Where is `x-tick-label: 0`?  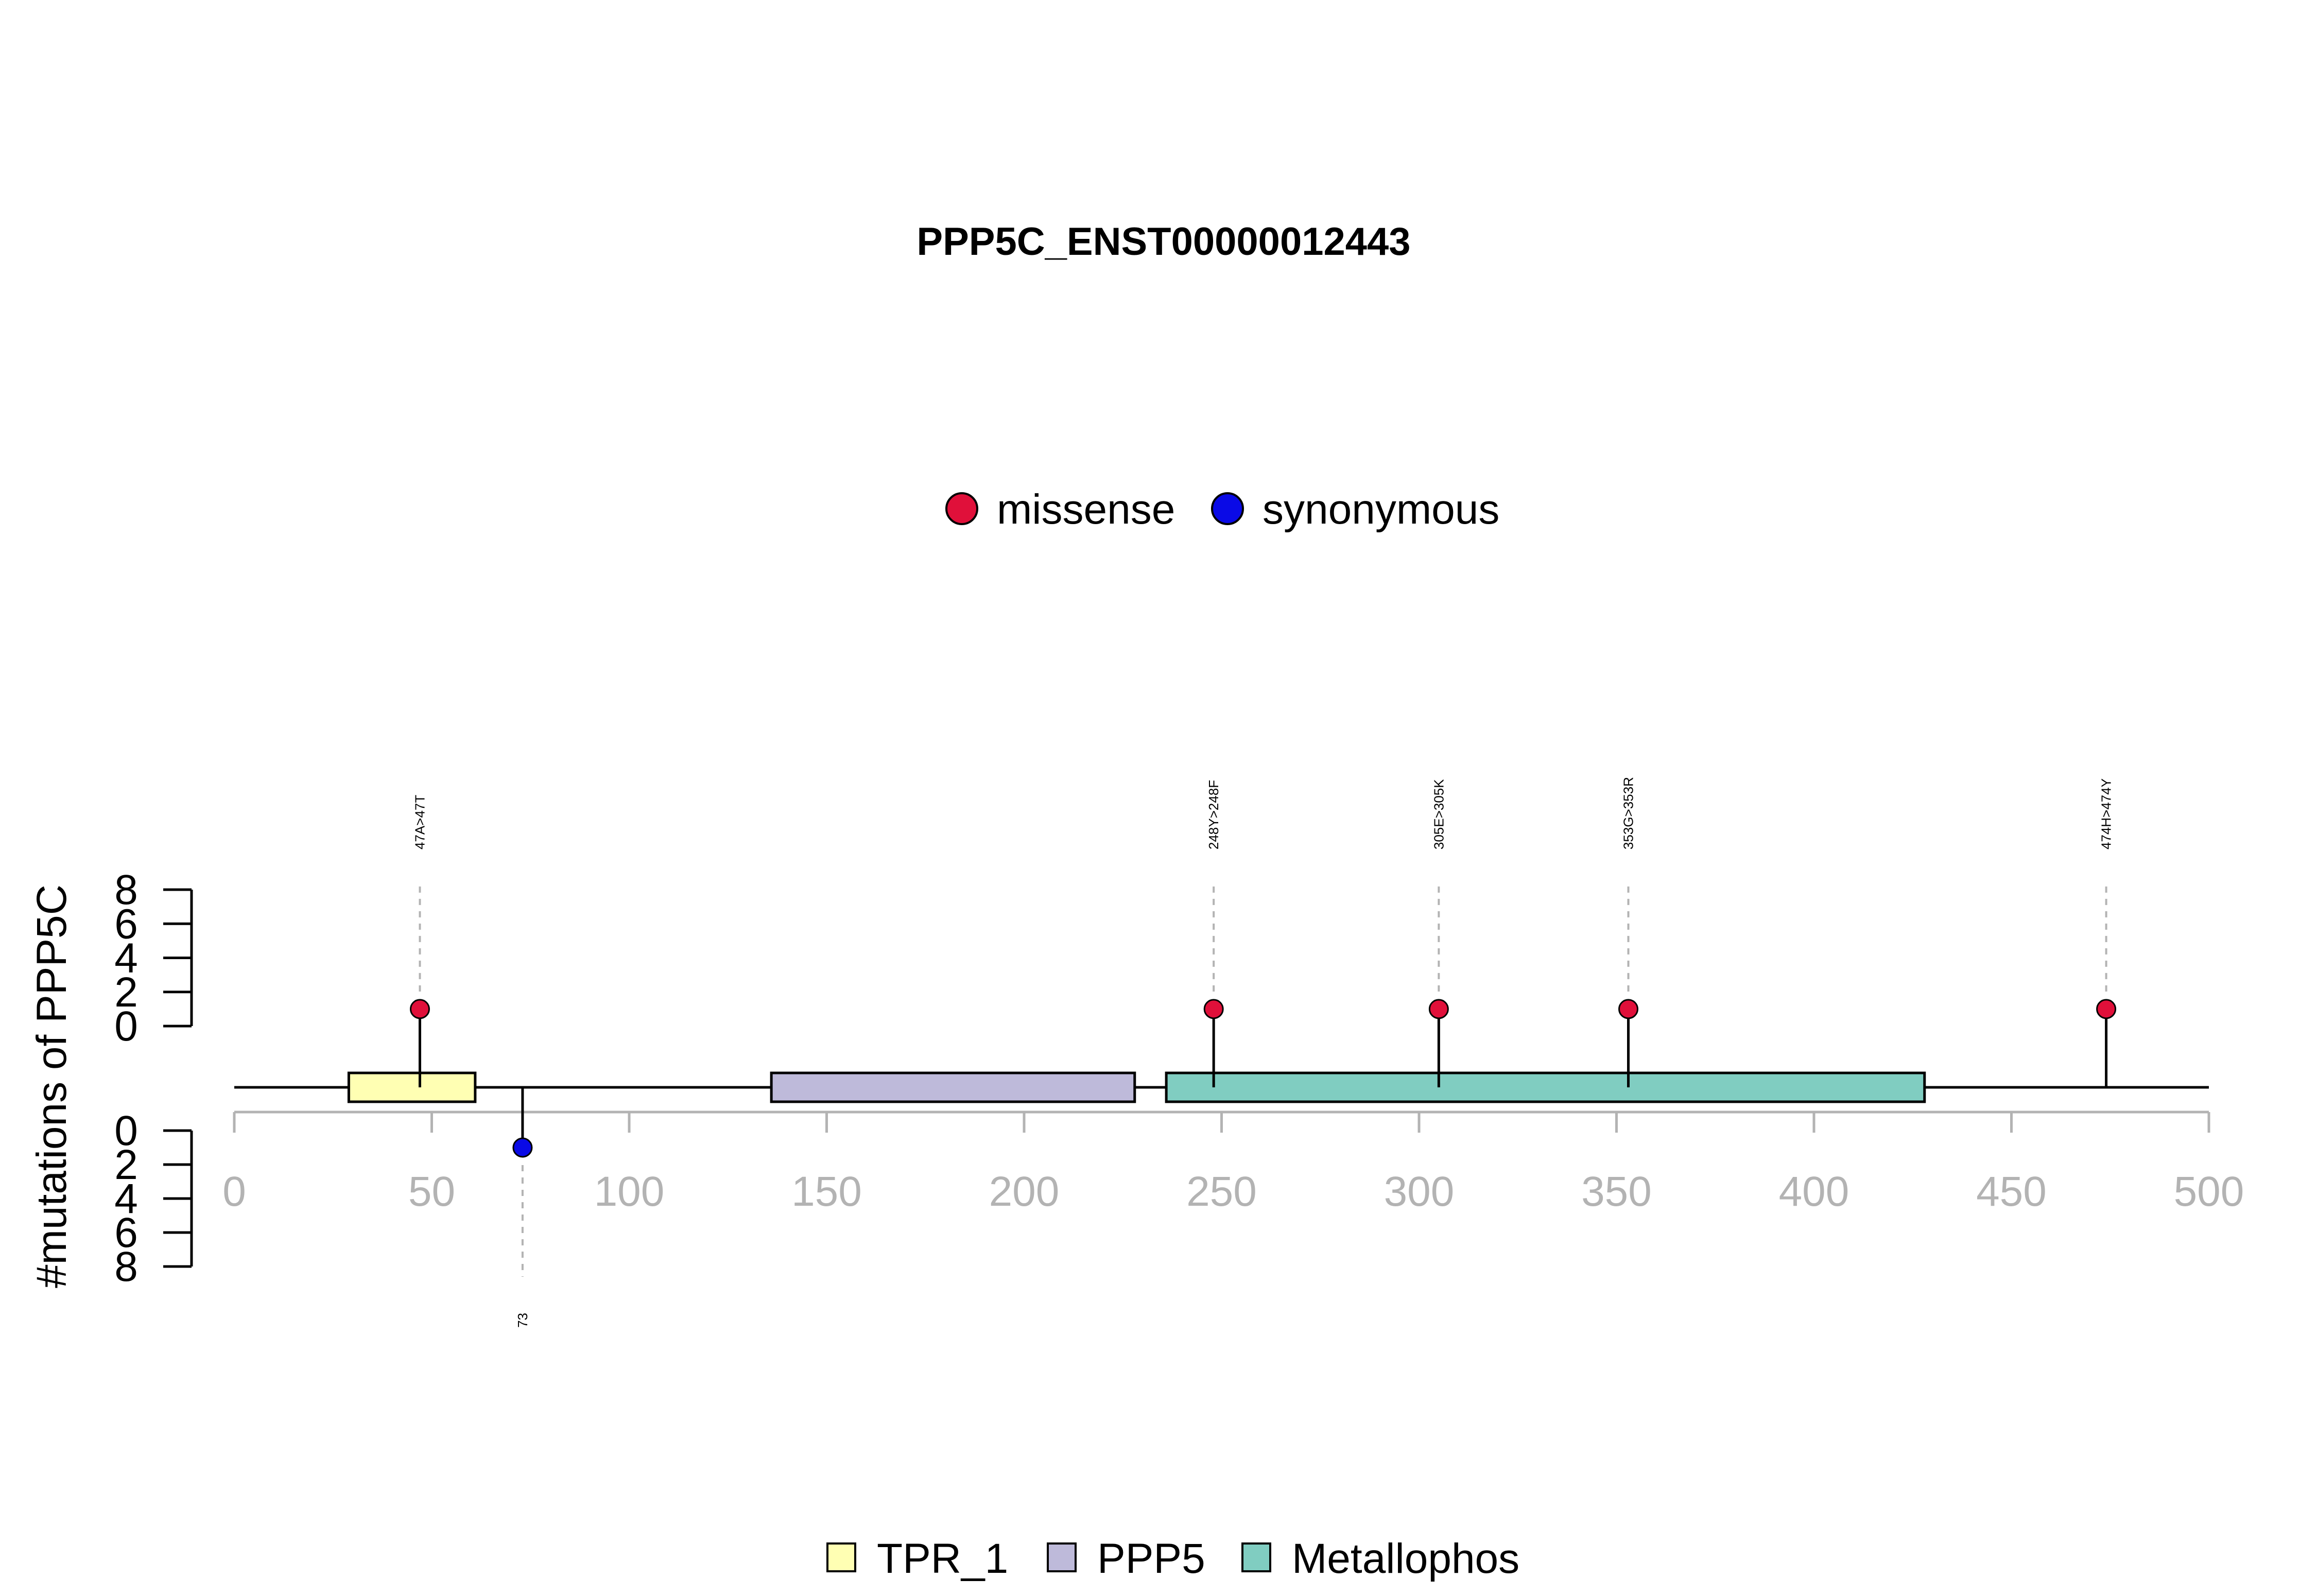 x-tick-label: 0 is located at coordinates (234, 1191).